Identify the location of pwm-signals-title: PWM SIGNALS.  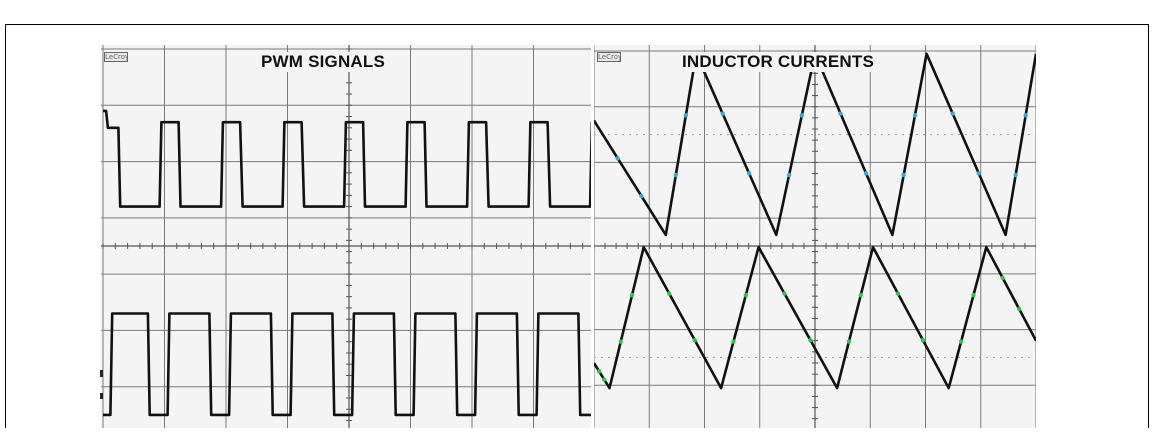
(323, 62).